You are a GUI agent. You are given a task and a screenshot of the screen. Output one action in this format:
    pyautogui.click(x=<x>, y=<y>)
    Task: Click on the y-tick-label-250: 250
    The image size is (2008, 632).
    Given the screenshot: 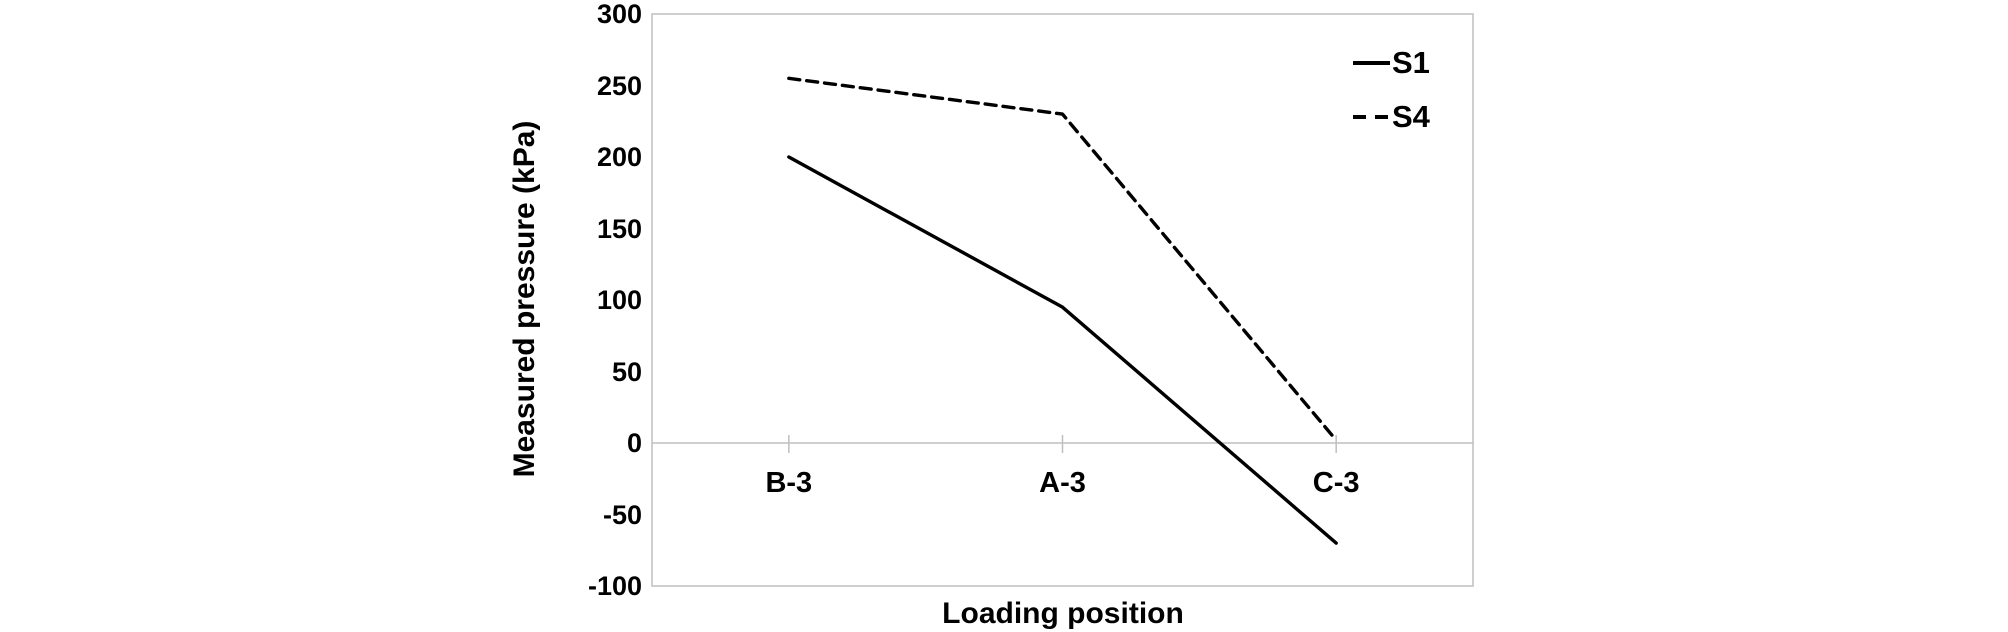 What is the action you would take?
    pyautogui.click(x=619, y=85)
    